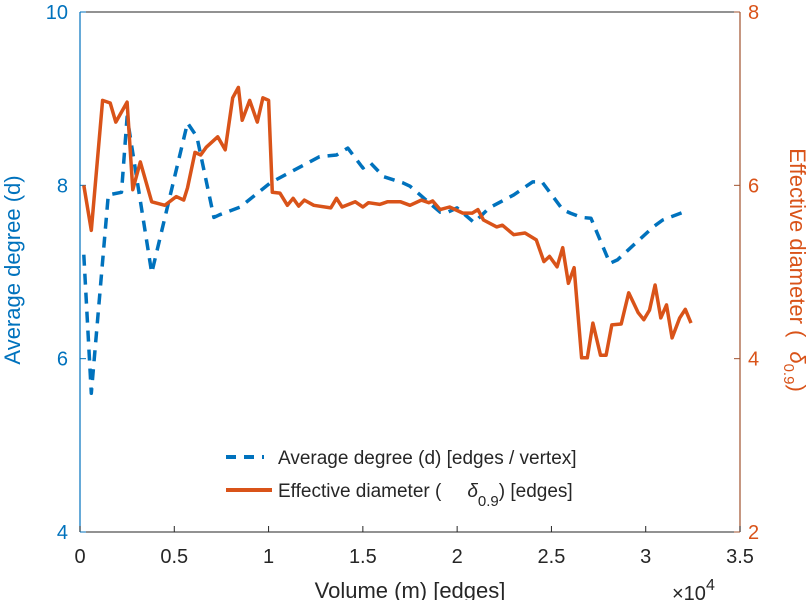  What do you see at coordinates (457, 557) in the screenshot?
I see `x-tick-label: 2` at bounding box center [457, 557].